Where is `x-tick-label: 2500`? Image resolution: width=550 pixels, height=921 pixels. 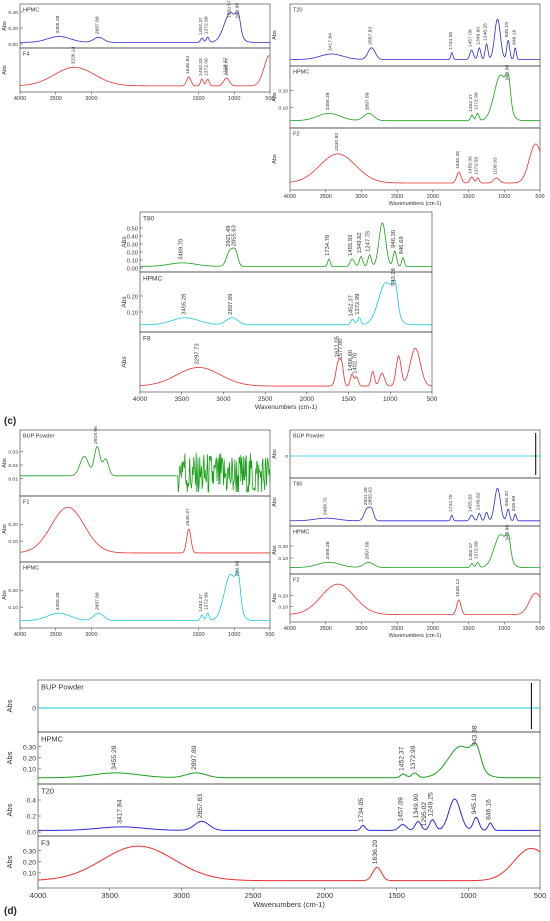
x-tick-label: 2500 is located at coordinates (397, 629).